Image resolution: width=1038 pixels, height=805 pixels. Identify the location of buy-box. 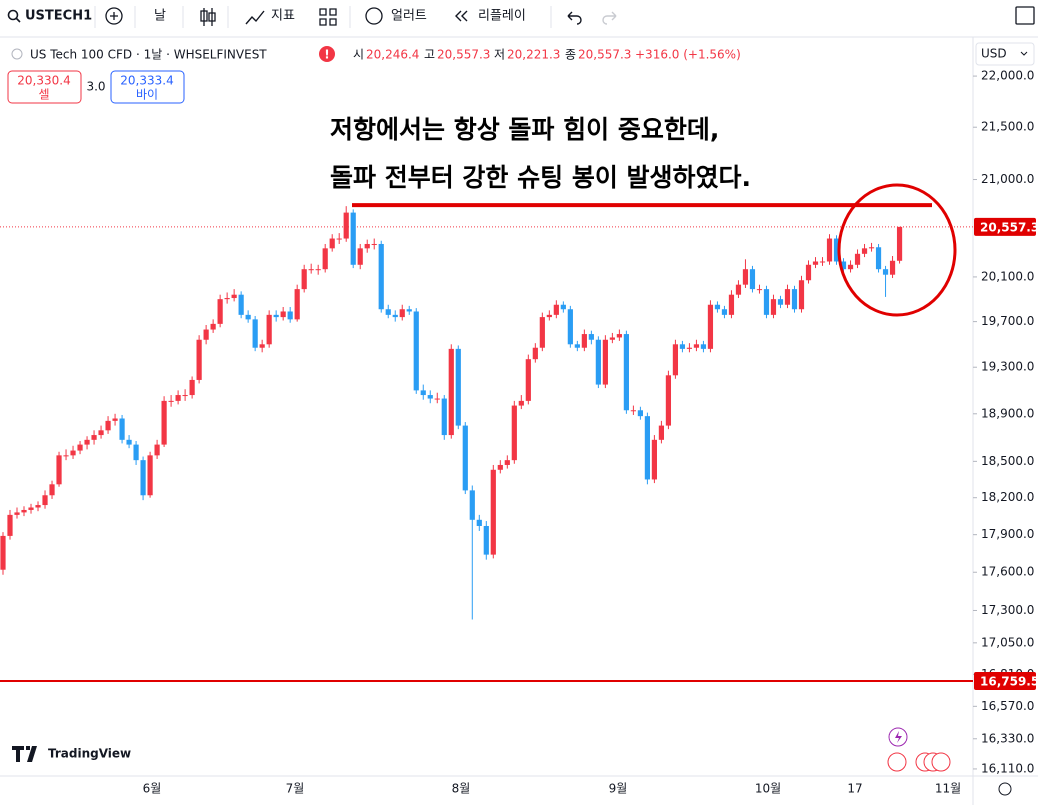
(147, 87).